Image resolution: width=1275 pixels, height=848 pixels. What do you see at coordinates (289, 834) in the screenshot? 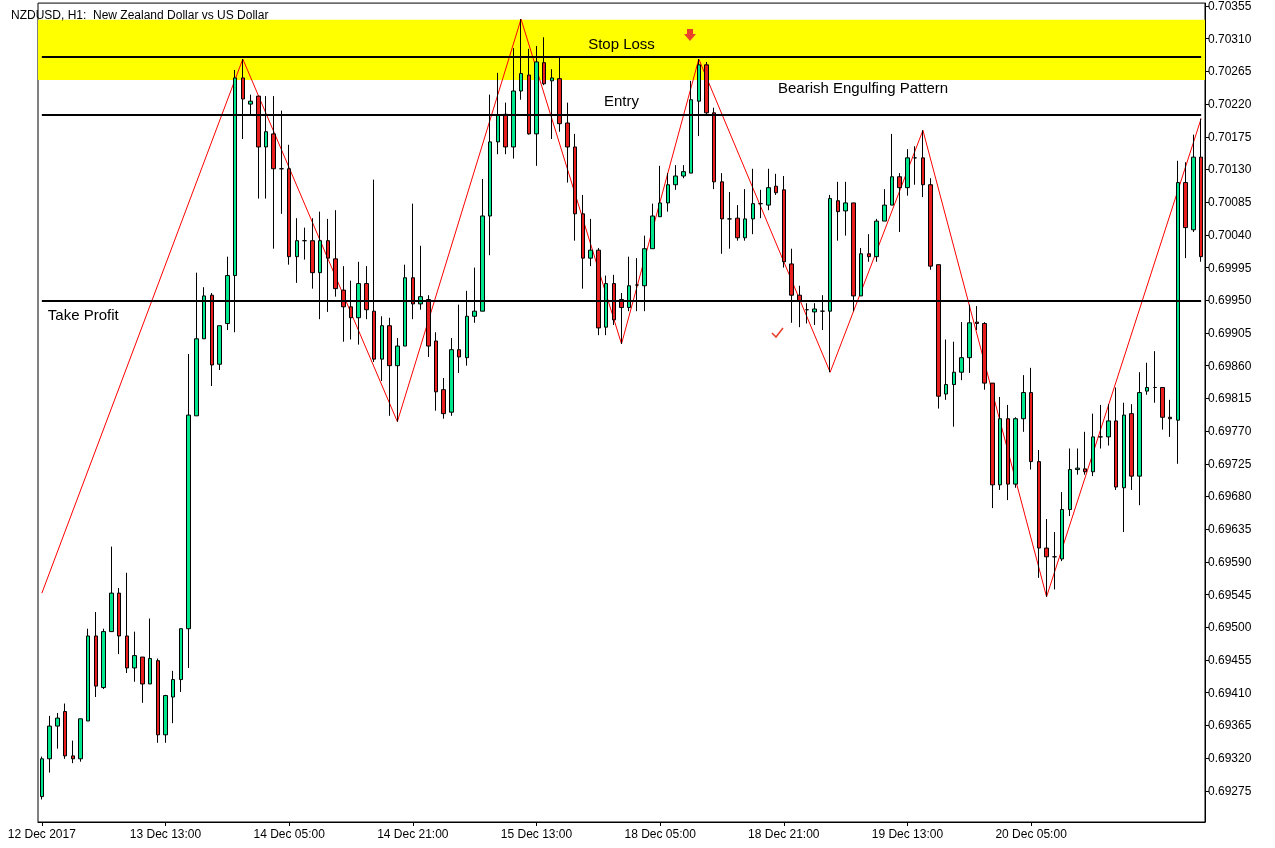
I see `x-tick-label: 14 Dec 05:00` at bounding box center [289, 834].